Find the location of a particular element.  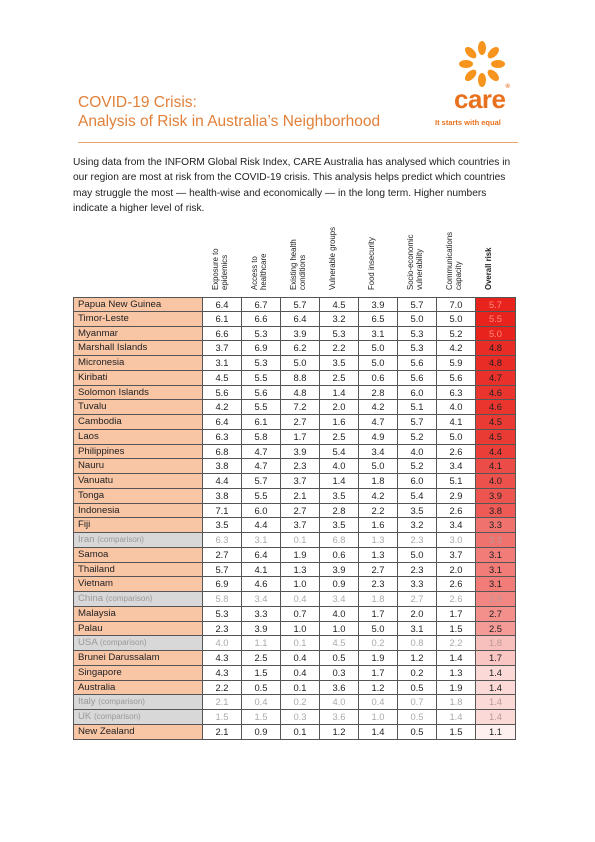

table-cell: 4.1 is located at coordinates (261, 569).